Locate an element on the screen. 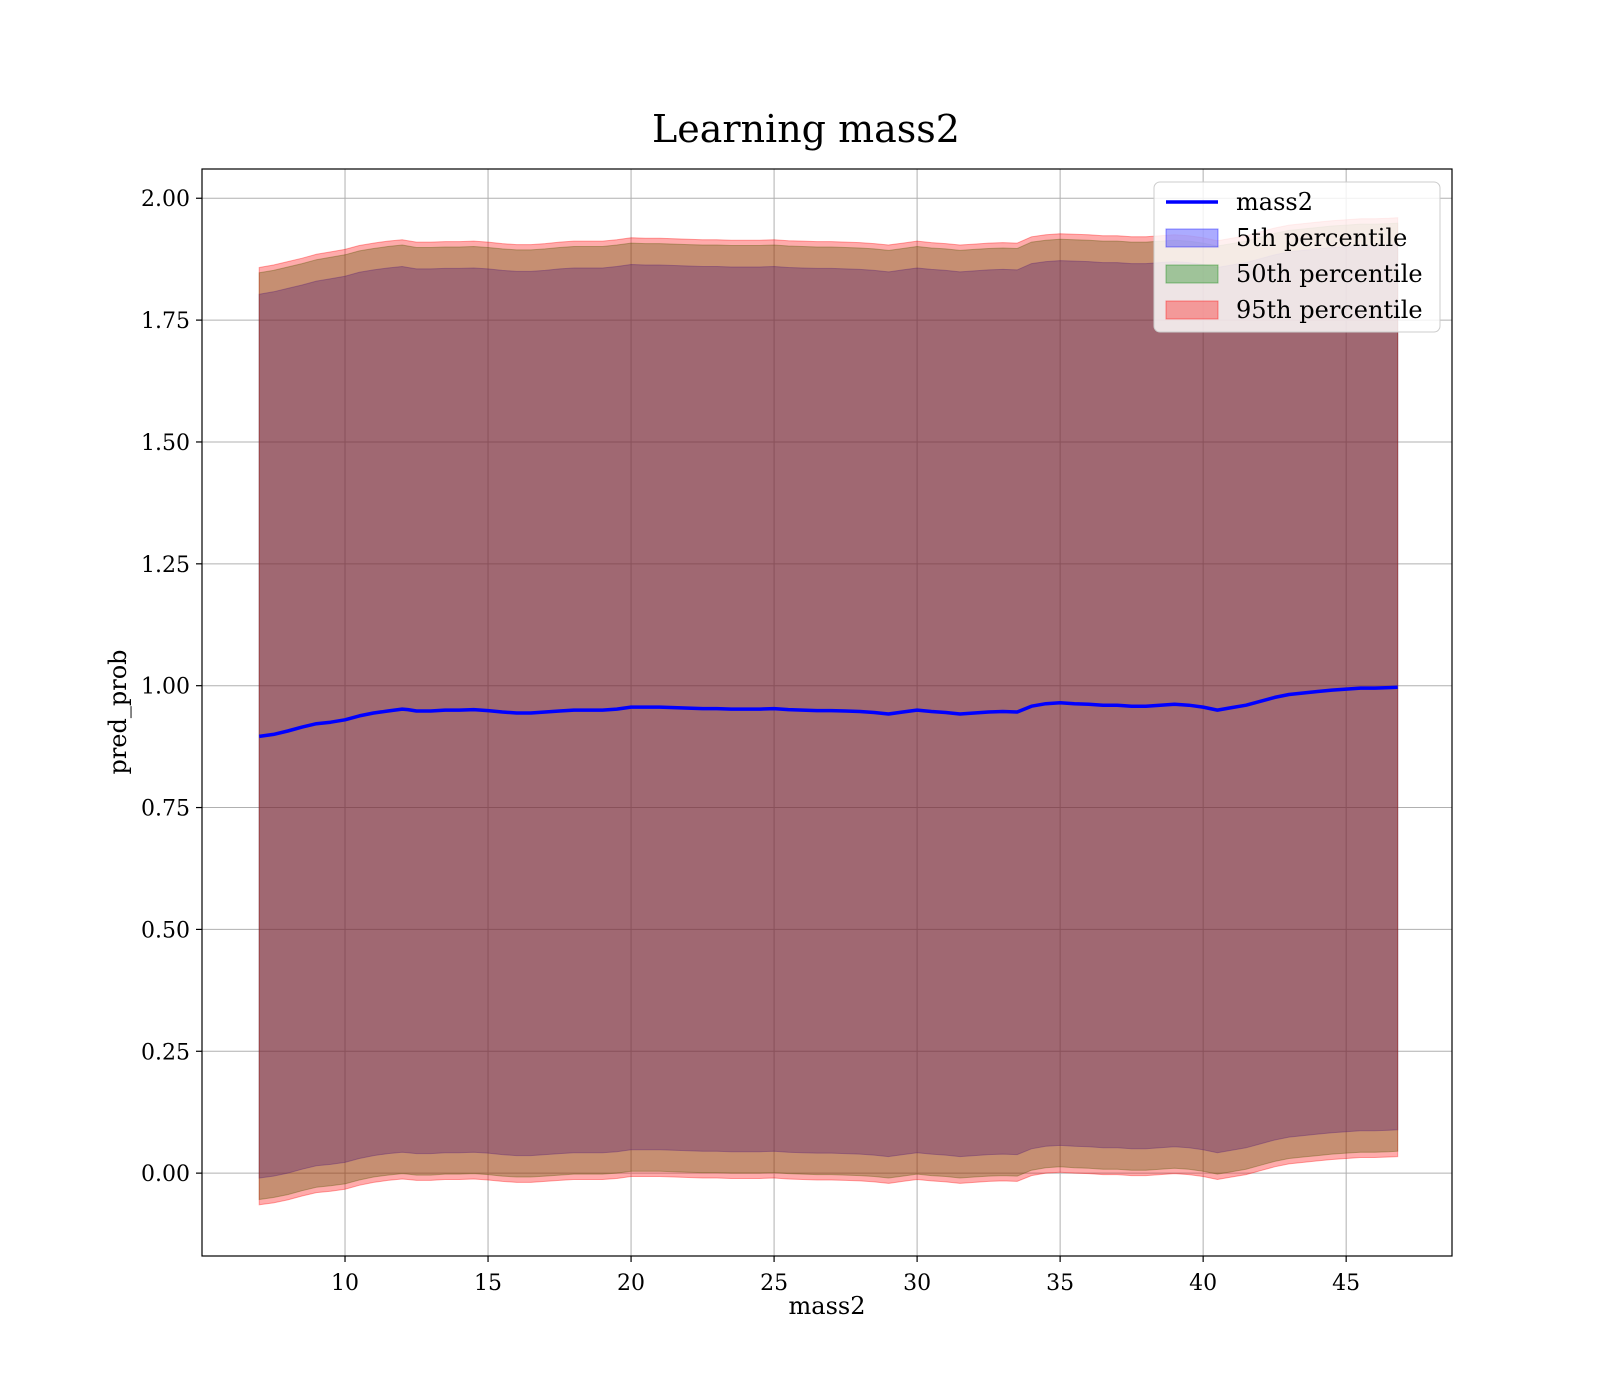 The width and height of the screenshot is (1600, 1400). x-tick-label: 20 is located at coordinates (631, 1283).